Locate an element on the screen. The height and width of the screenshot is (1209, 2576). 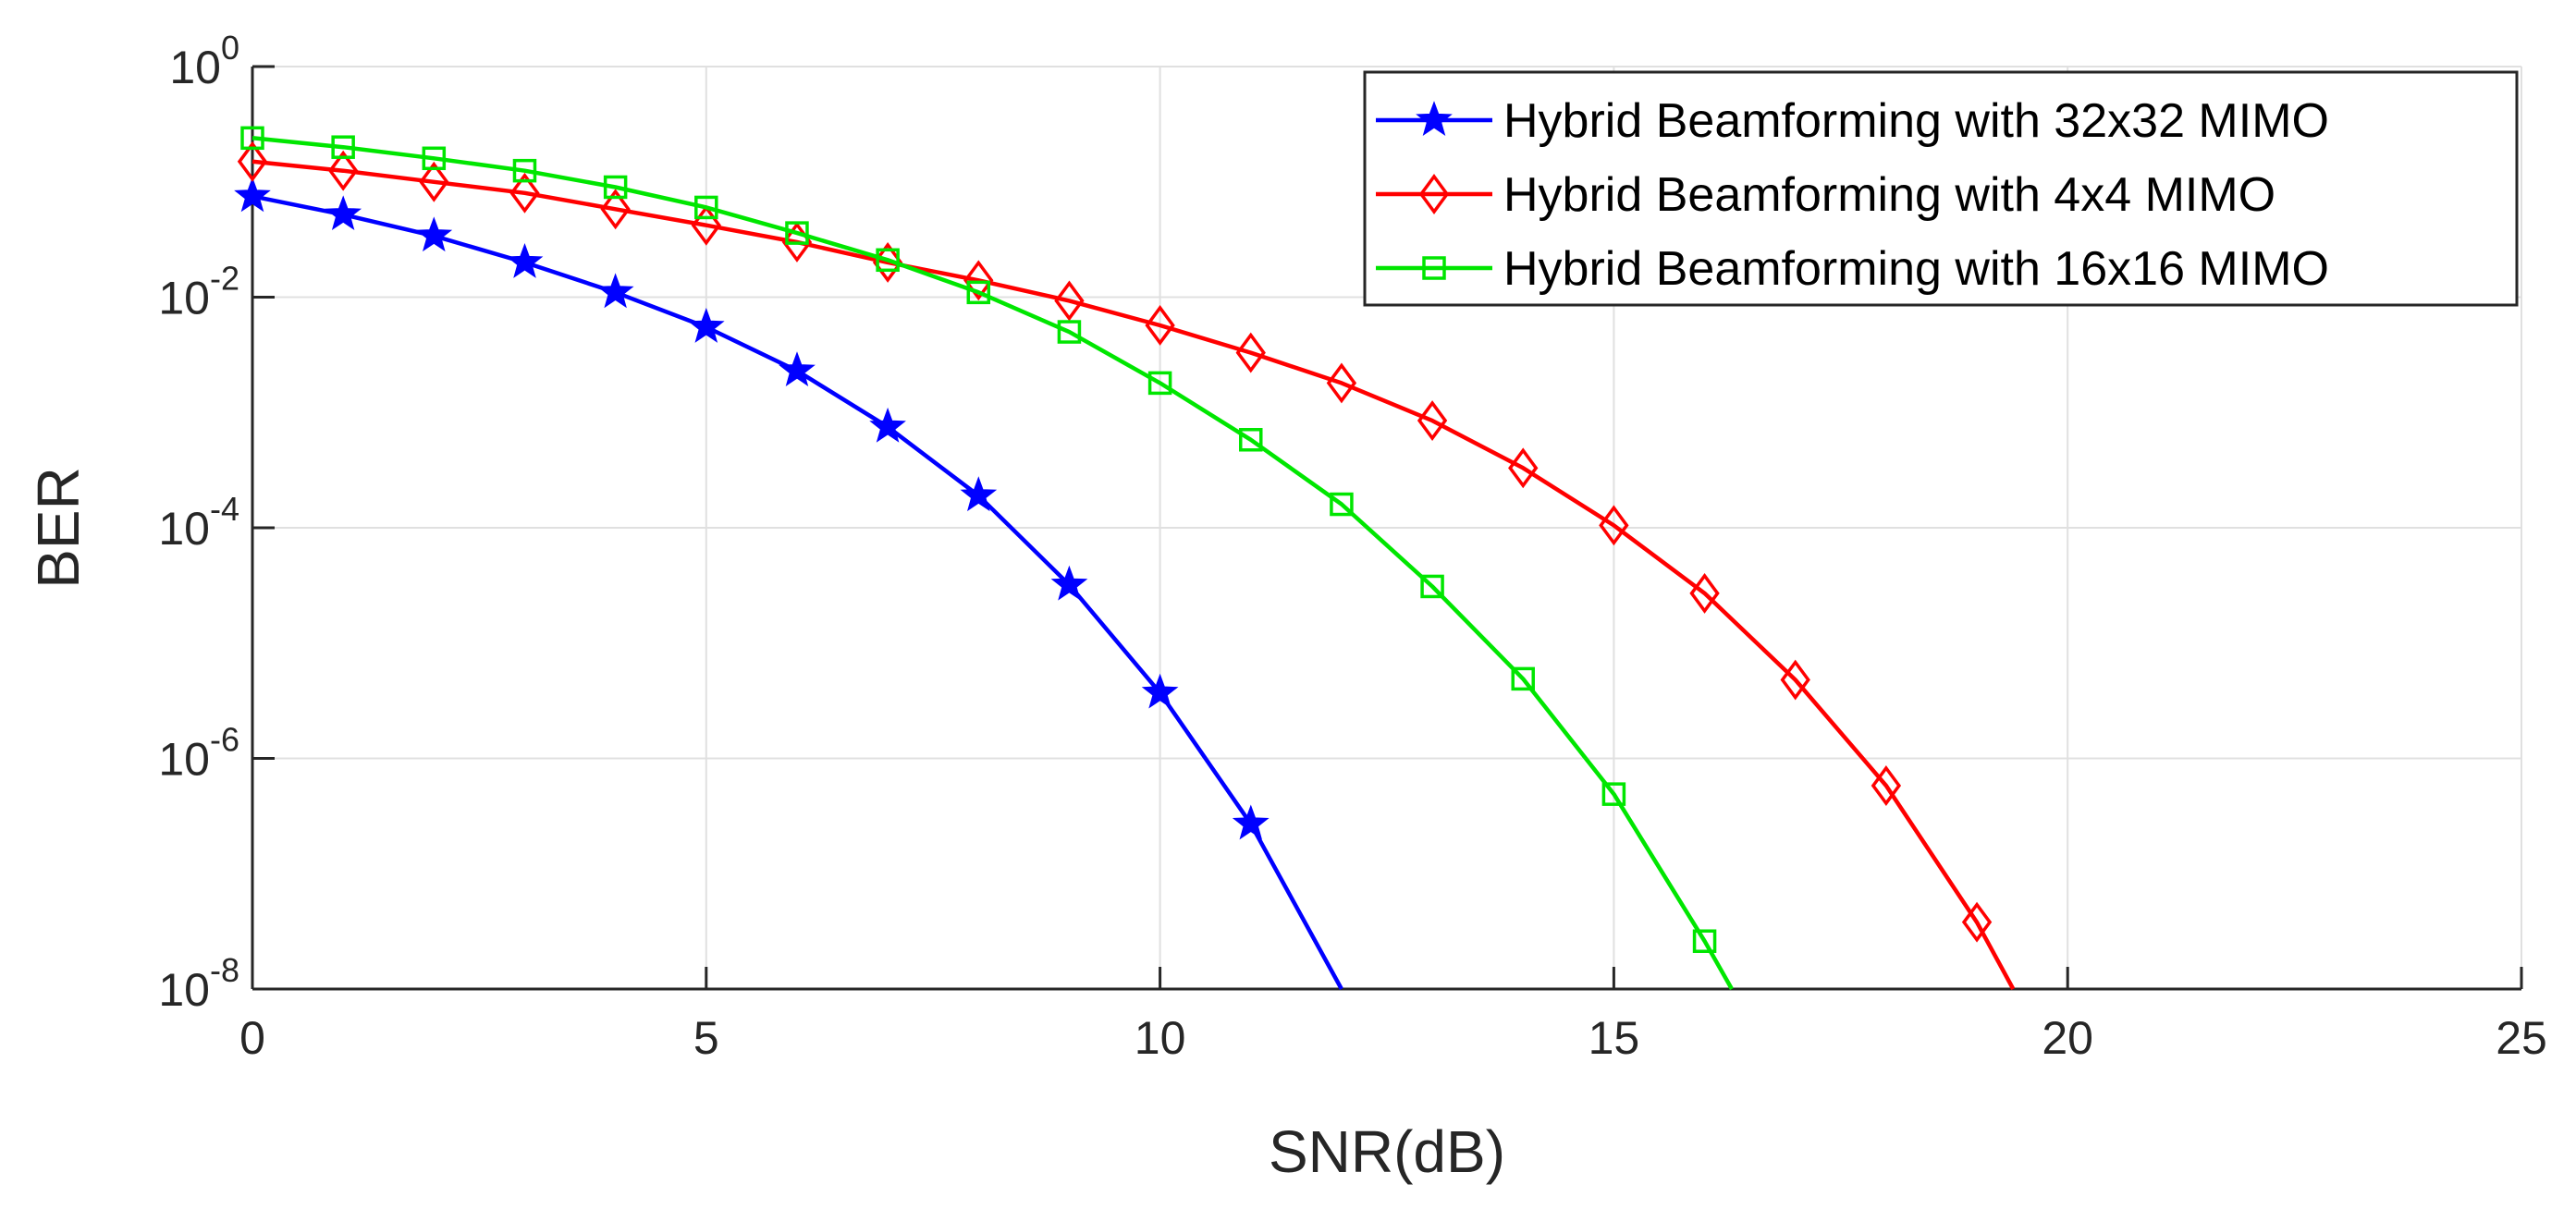
x-tick-label: 5 is located at coordinates (706, 1038).